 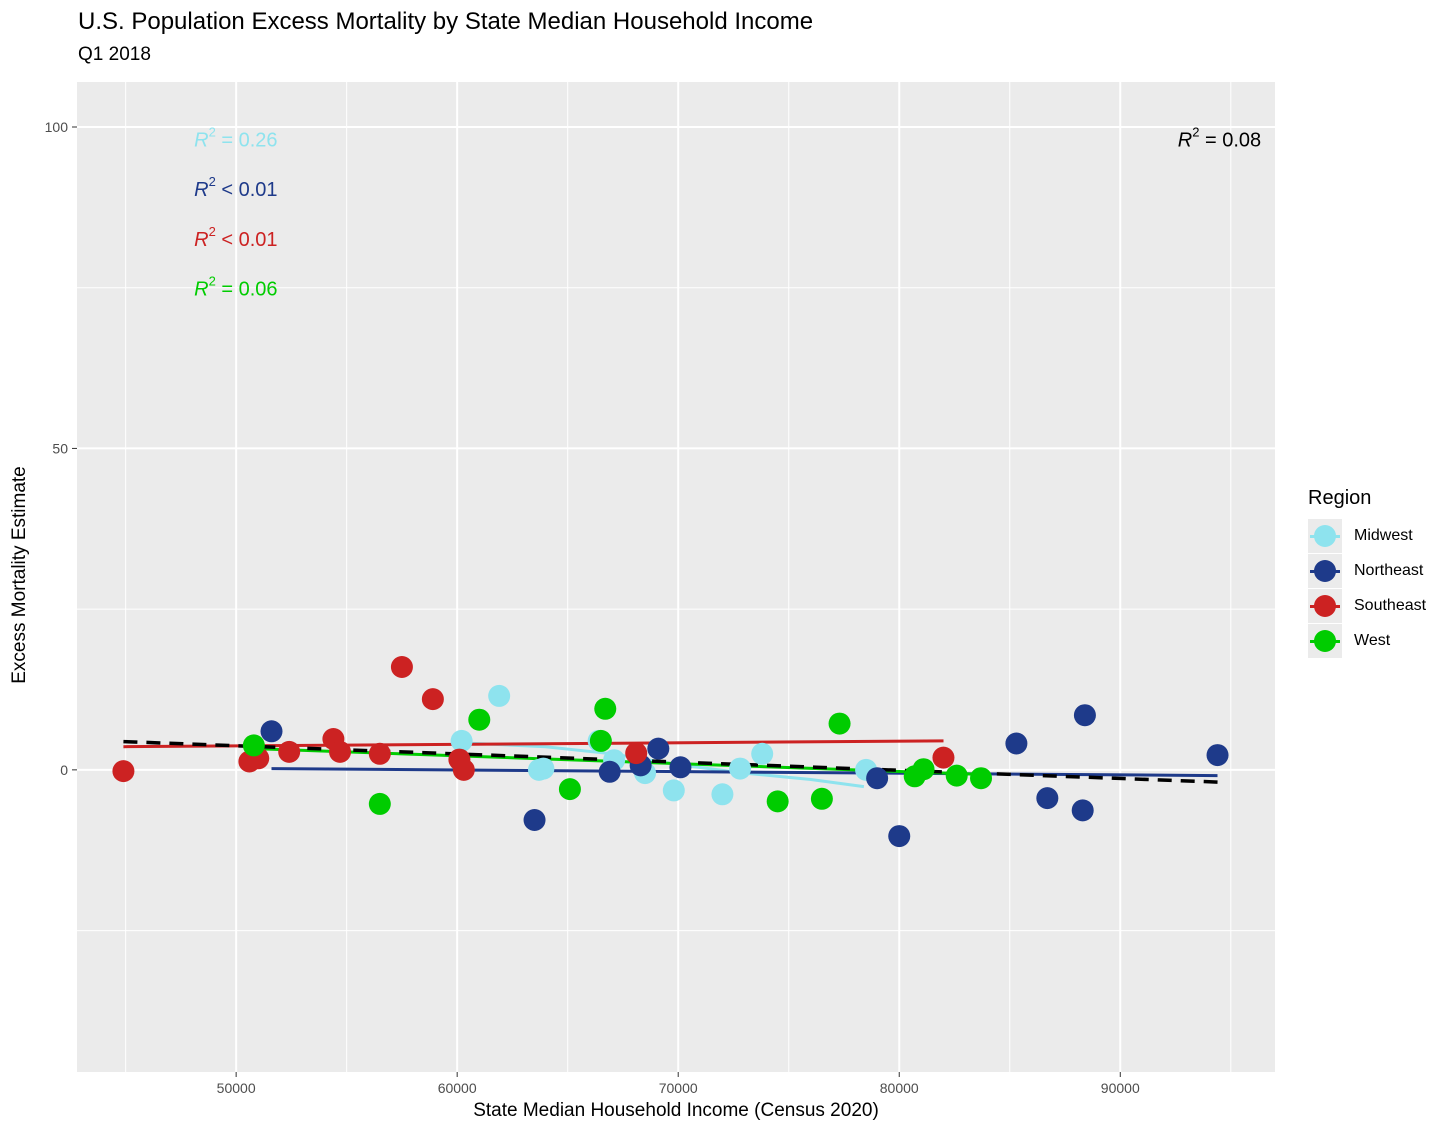 I want to click on x-tick-label: 60000, so click(x=457, y=1088).